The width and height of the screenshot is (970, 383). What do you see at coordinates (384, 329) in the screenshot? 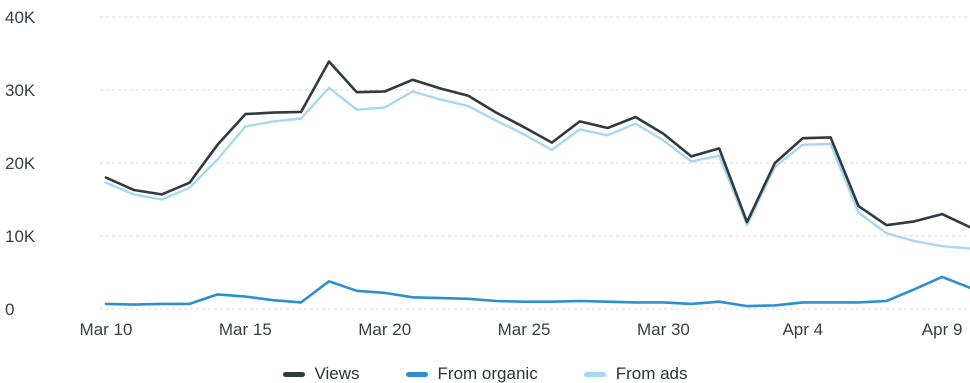
I see `x-tick-label: Mar 20` at bounding box center [384, 329].